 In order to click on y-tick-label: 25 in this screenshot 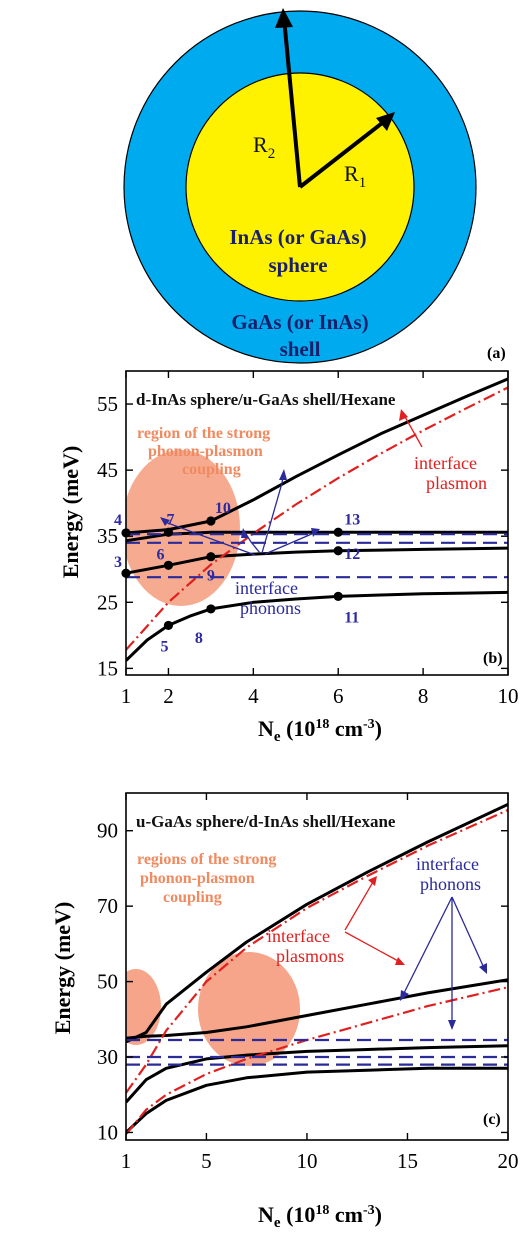, I will do `click(107, 602)`.